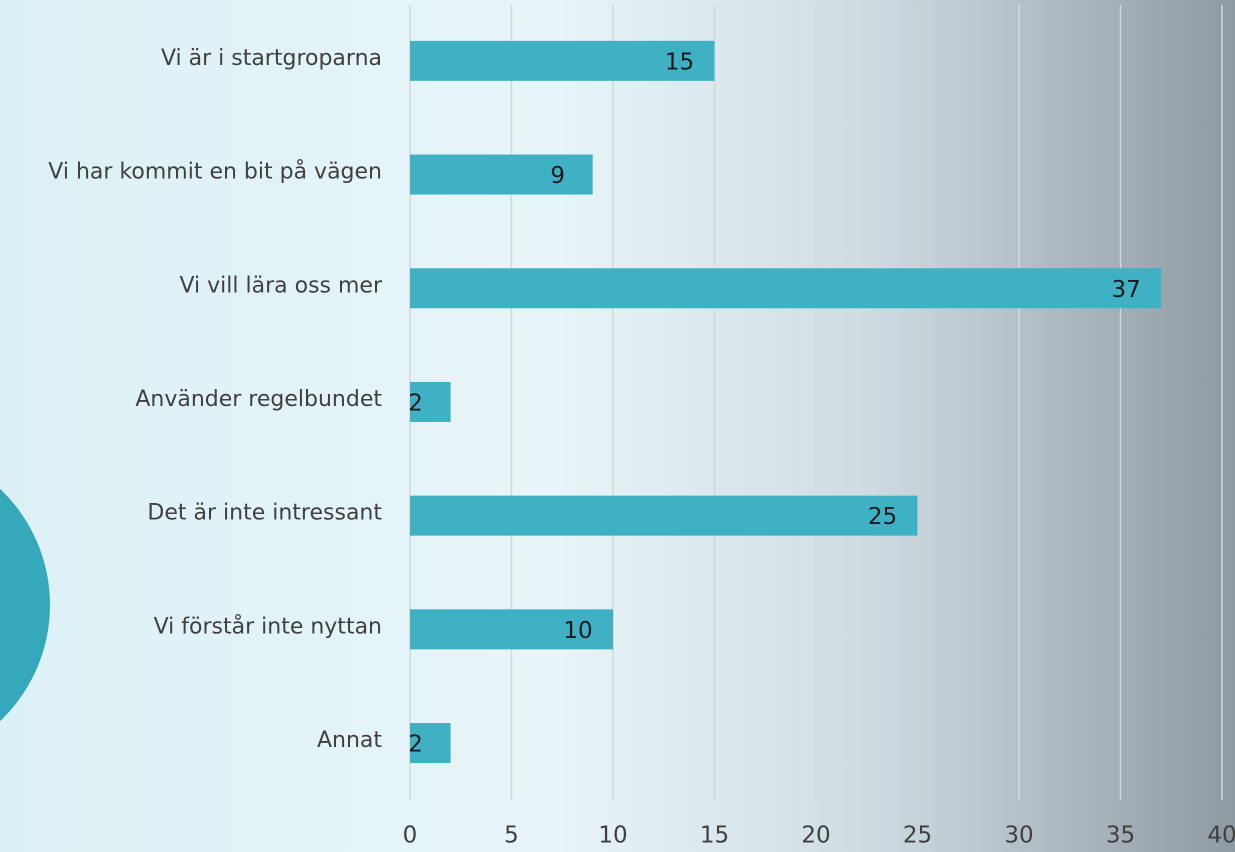 The image size is (1235, 852). I want to click on data-label: 25, so click(882, 517).